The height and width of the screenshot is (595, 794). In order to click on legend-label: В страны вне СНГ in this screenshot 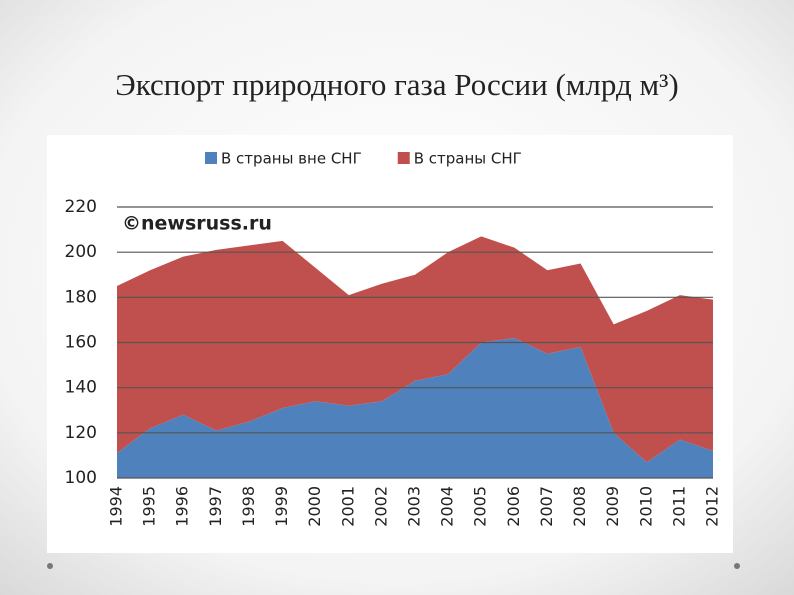, I will do `click(291, 159)`.